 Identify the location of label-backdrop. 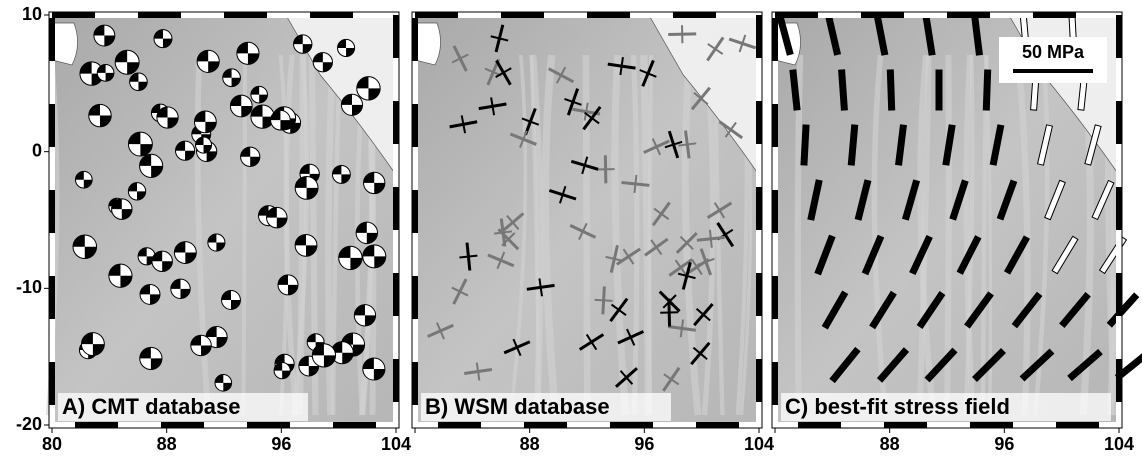
(946, 407).